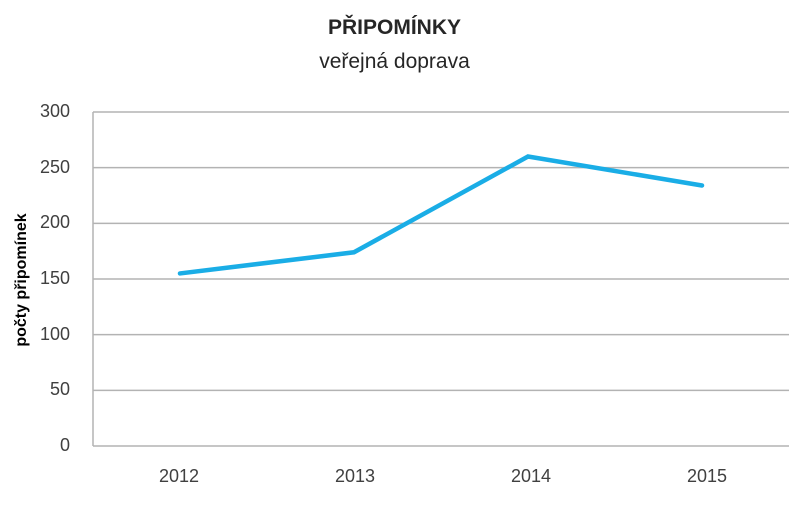 The image size is (789, 526). What do you see at coordinates (59, 389) in the screenshot?
I see `y-tick: 50` at bounding box center [59, 389].